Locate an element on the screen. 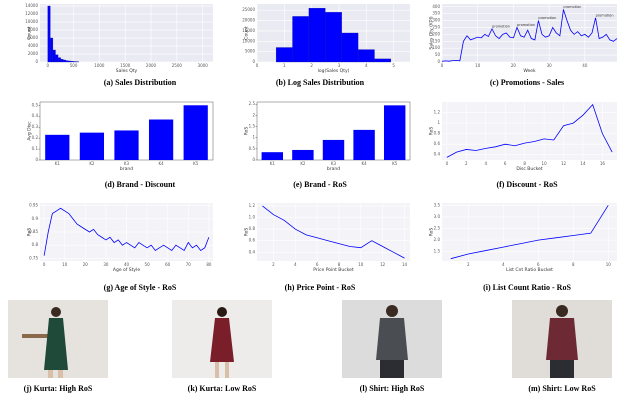 This screenshot has height=396, width=640. x-tick-label: 1500 is located at coordinates (125, 65).